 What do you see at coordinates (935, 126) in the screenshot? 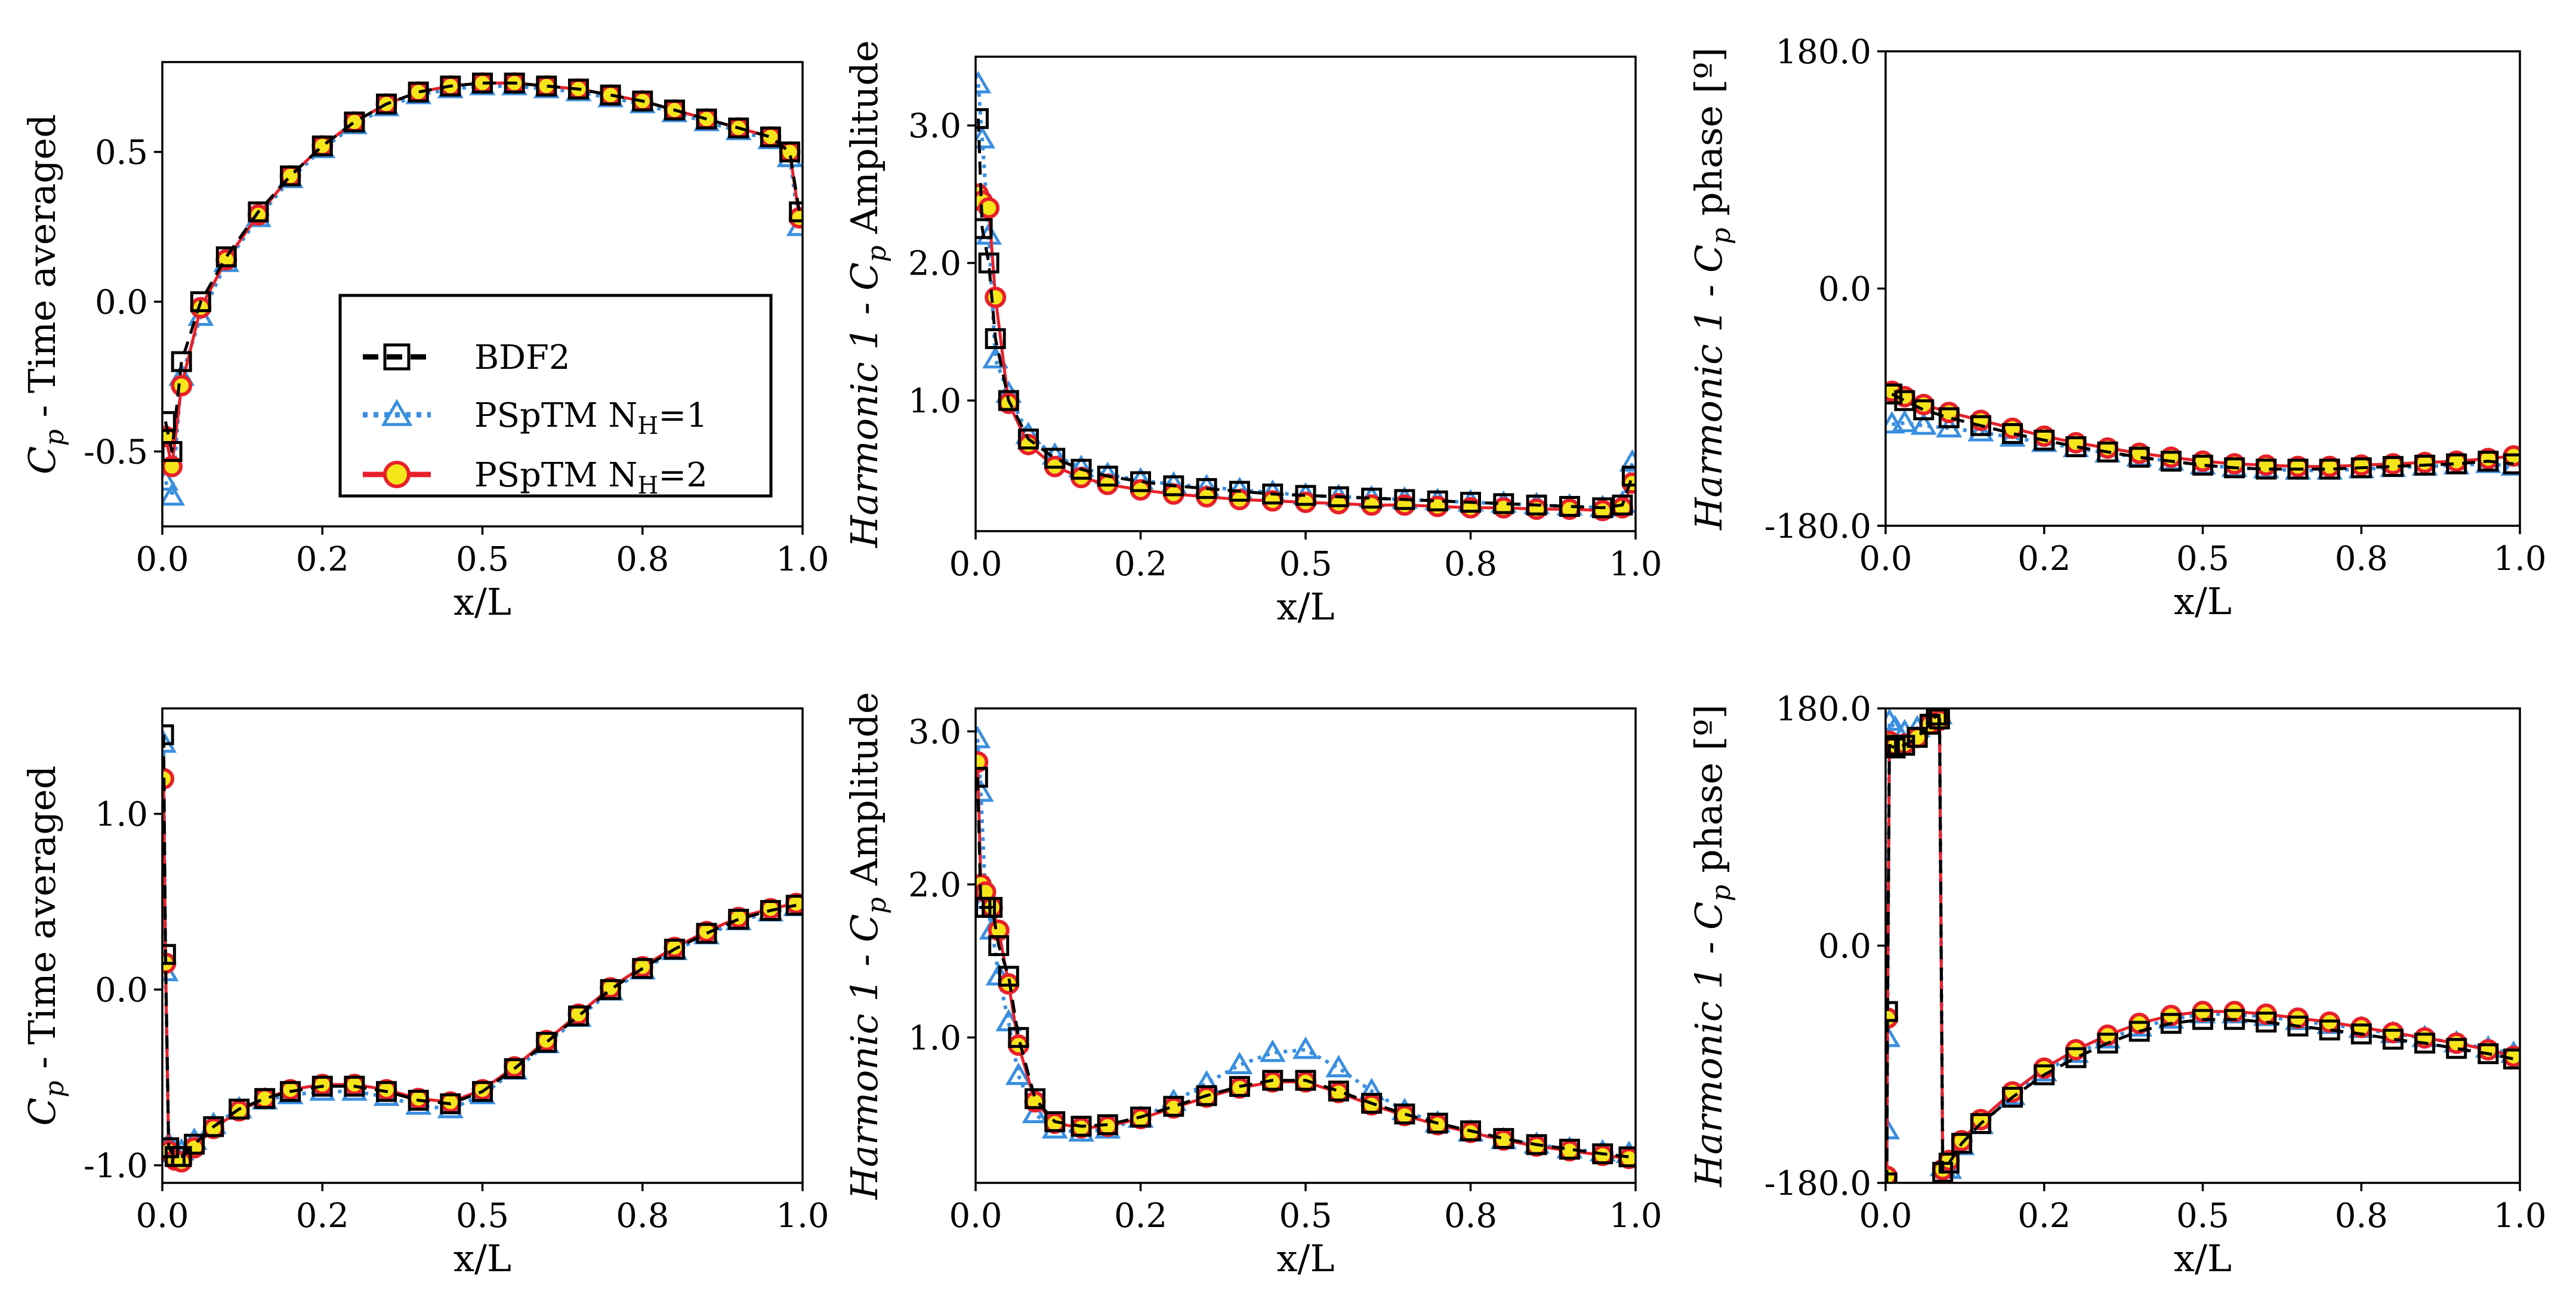
I see `y-tick-label: 3.0` at bounding box center [935, 126].